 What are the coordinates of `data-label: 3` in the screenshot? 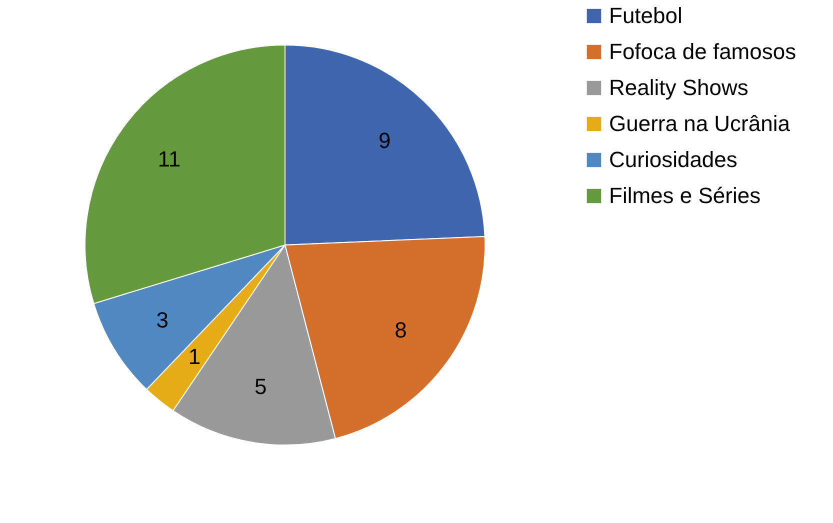 It's located at (162, 320).